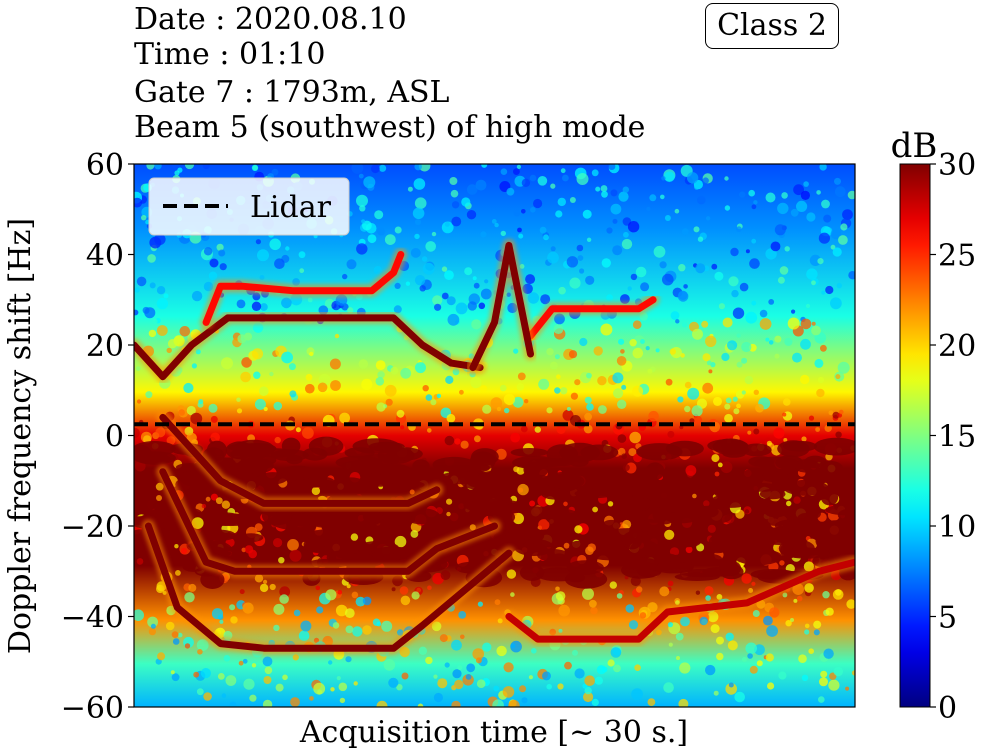 This screenshot has height=755, width=982. I want to click on colorbar-tick-label: 10, so click(957, 527).